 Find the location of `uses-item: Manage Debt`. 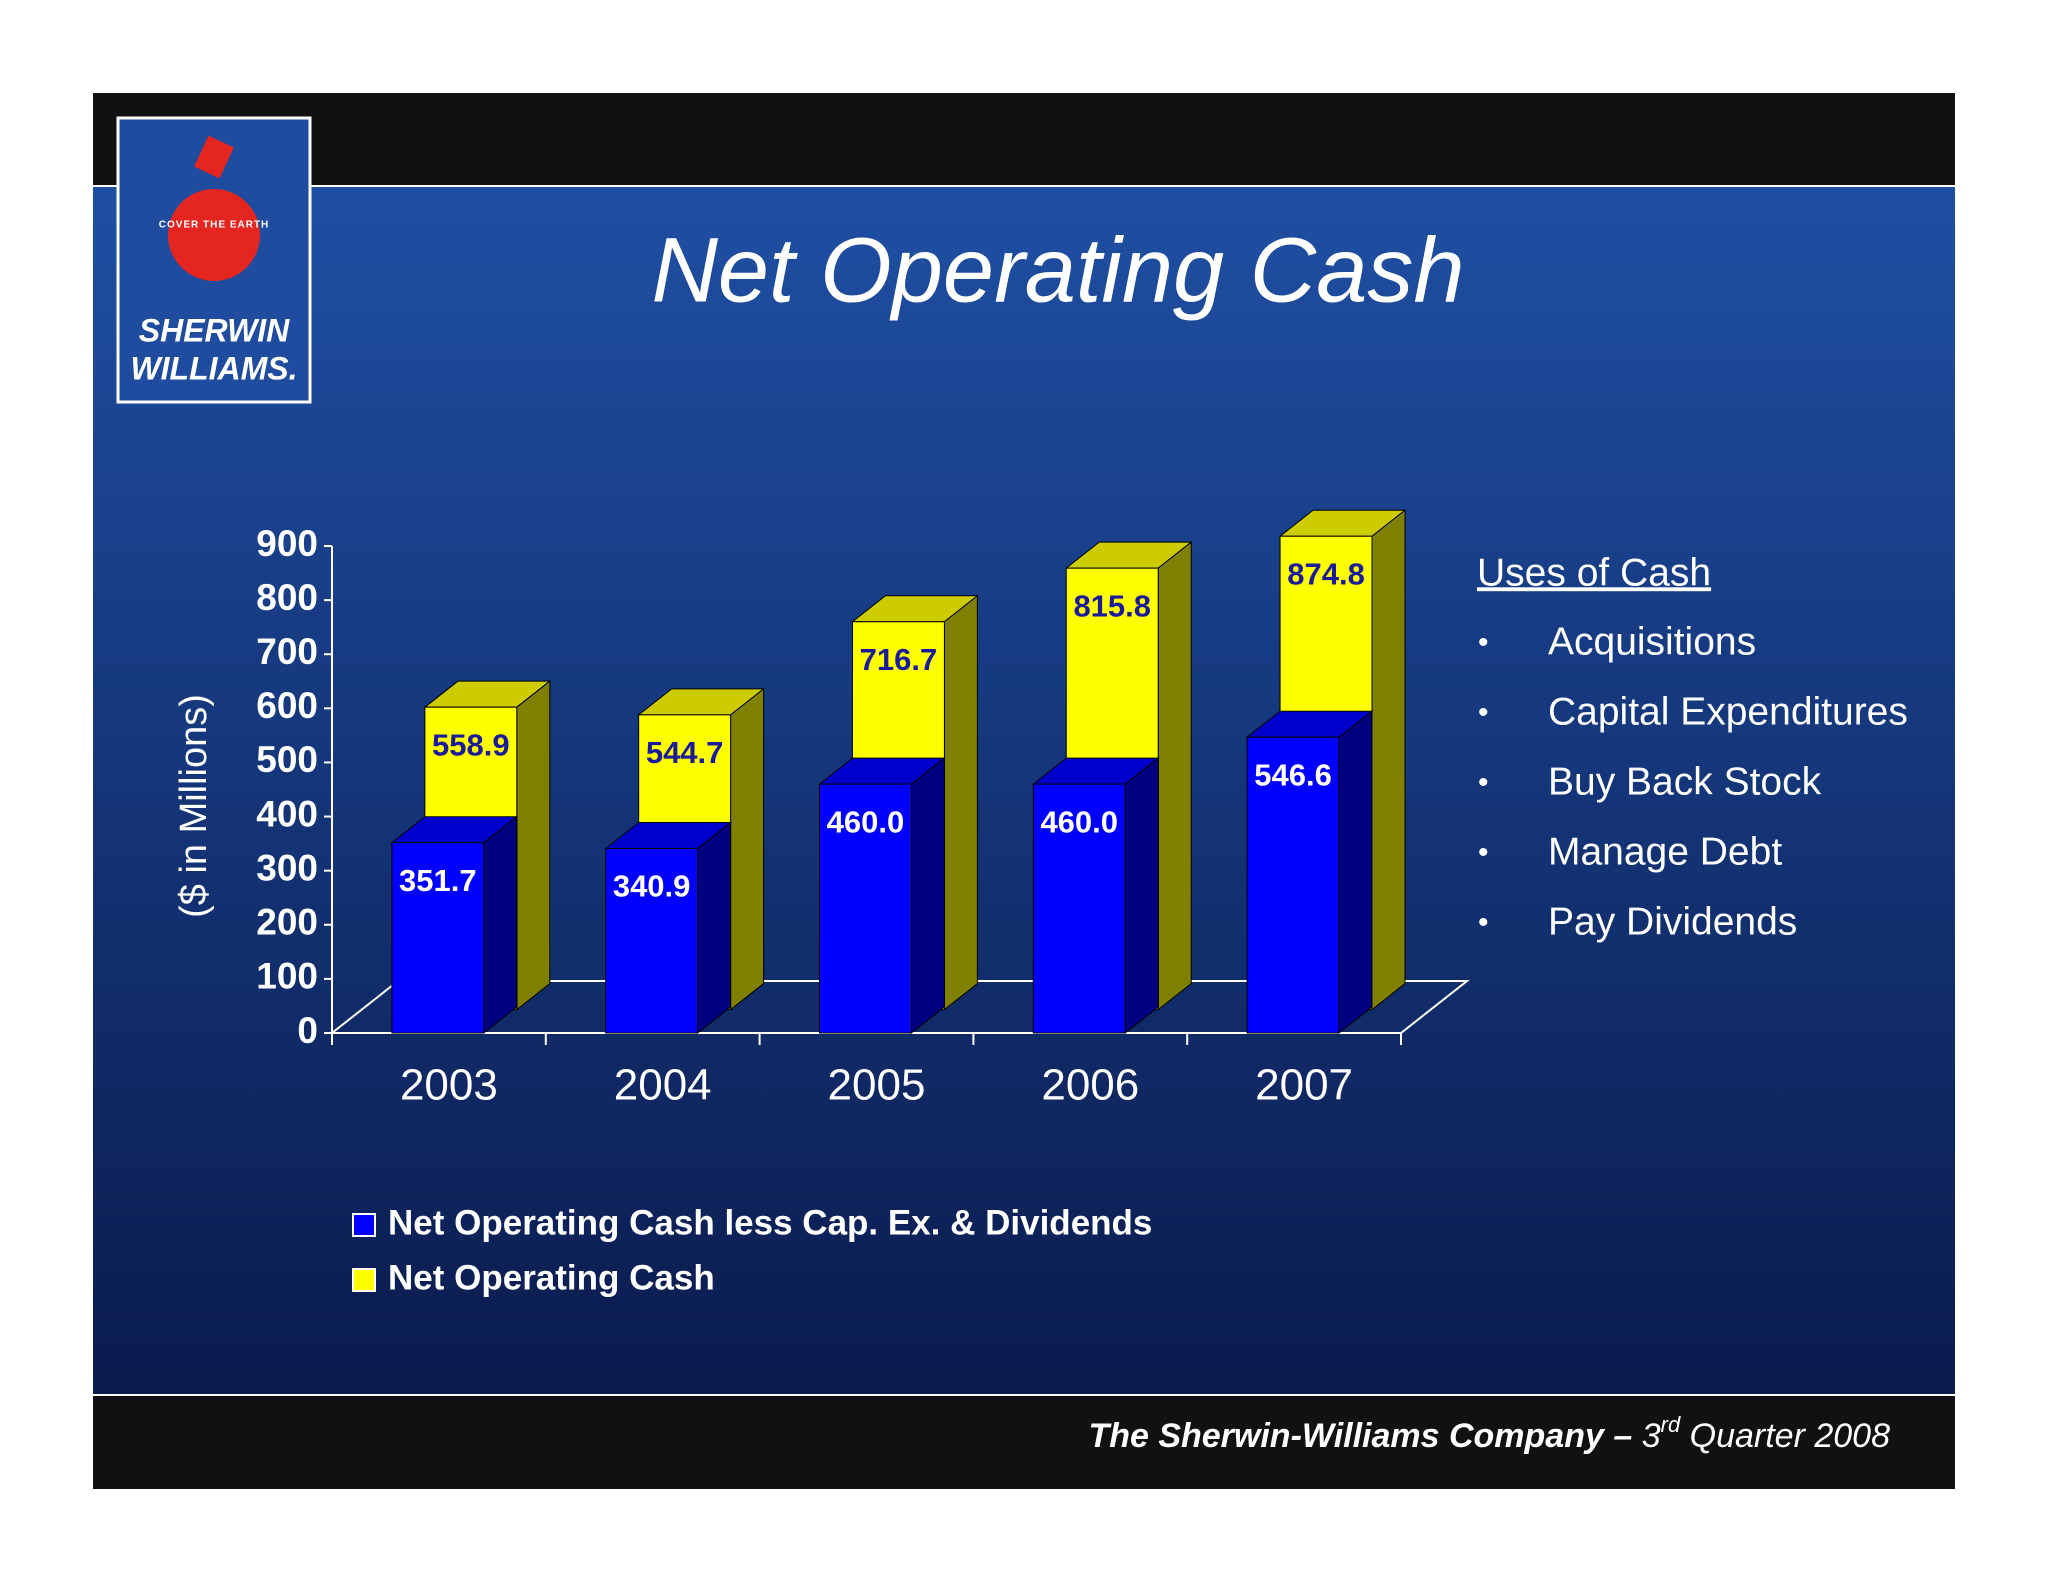

uses-item: Manage Debt is located at coordinates (1665, 851).